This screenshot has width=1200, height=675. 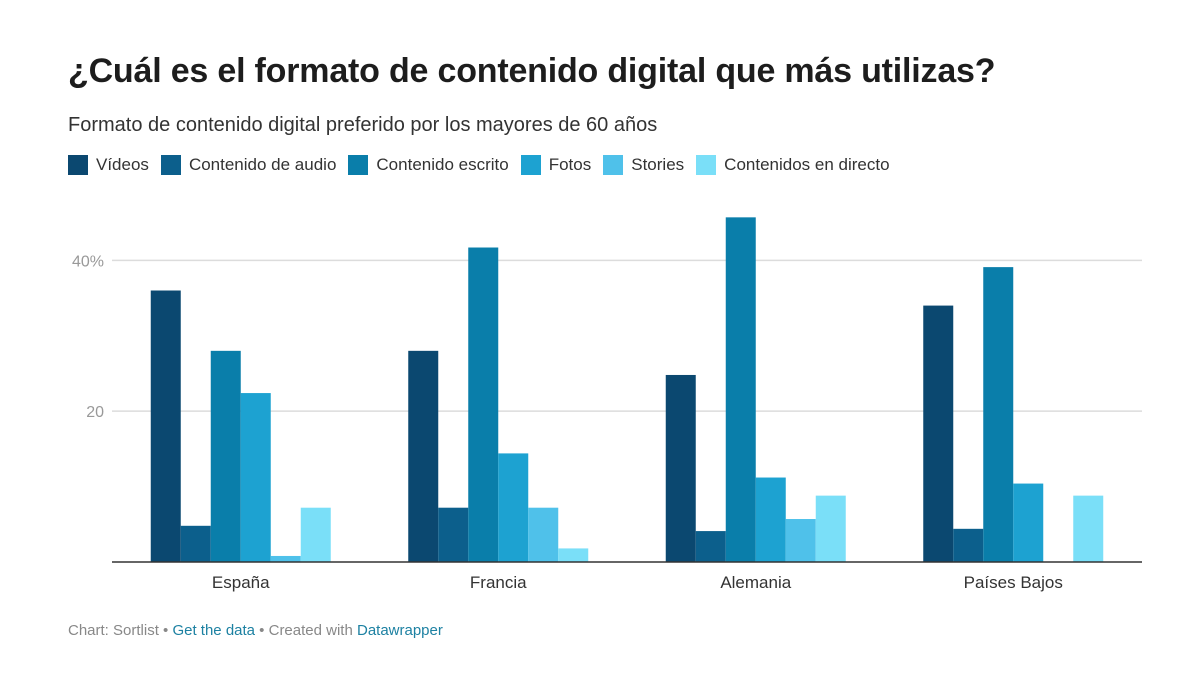 I want to click on legend-item-stories: Stories, so click(x=643, y=165).